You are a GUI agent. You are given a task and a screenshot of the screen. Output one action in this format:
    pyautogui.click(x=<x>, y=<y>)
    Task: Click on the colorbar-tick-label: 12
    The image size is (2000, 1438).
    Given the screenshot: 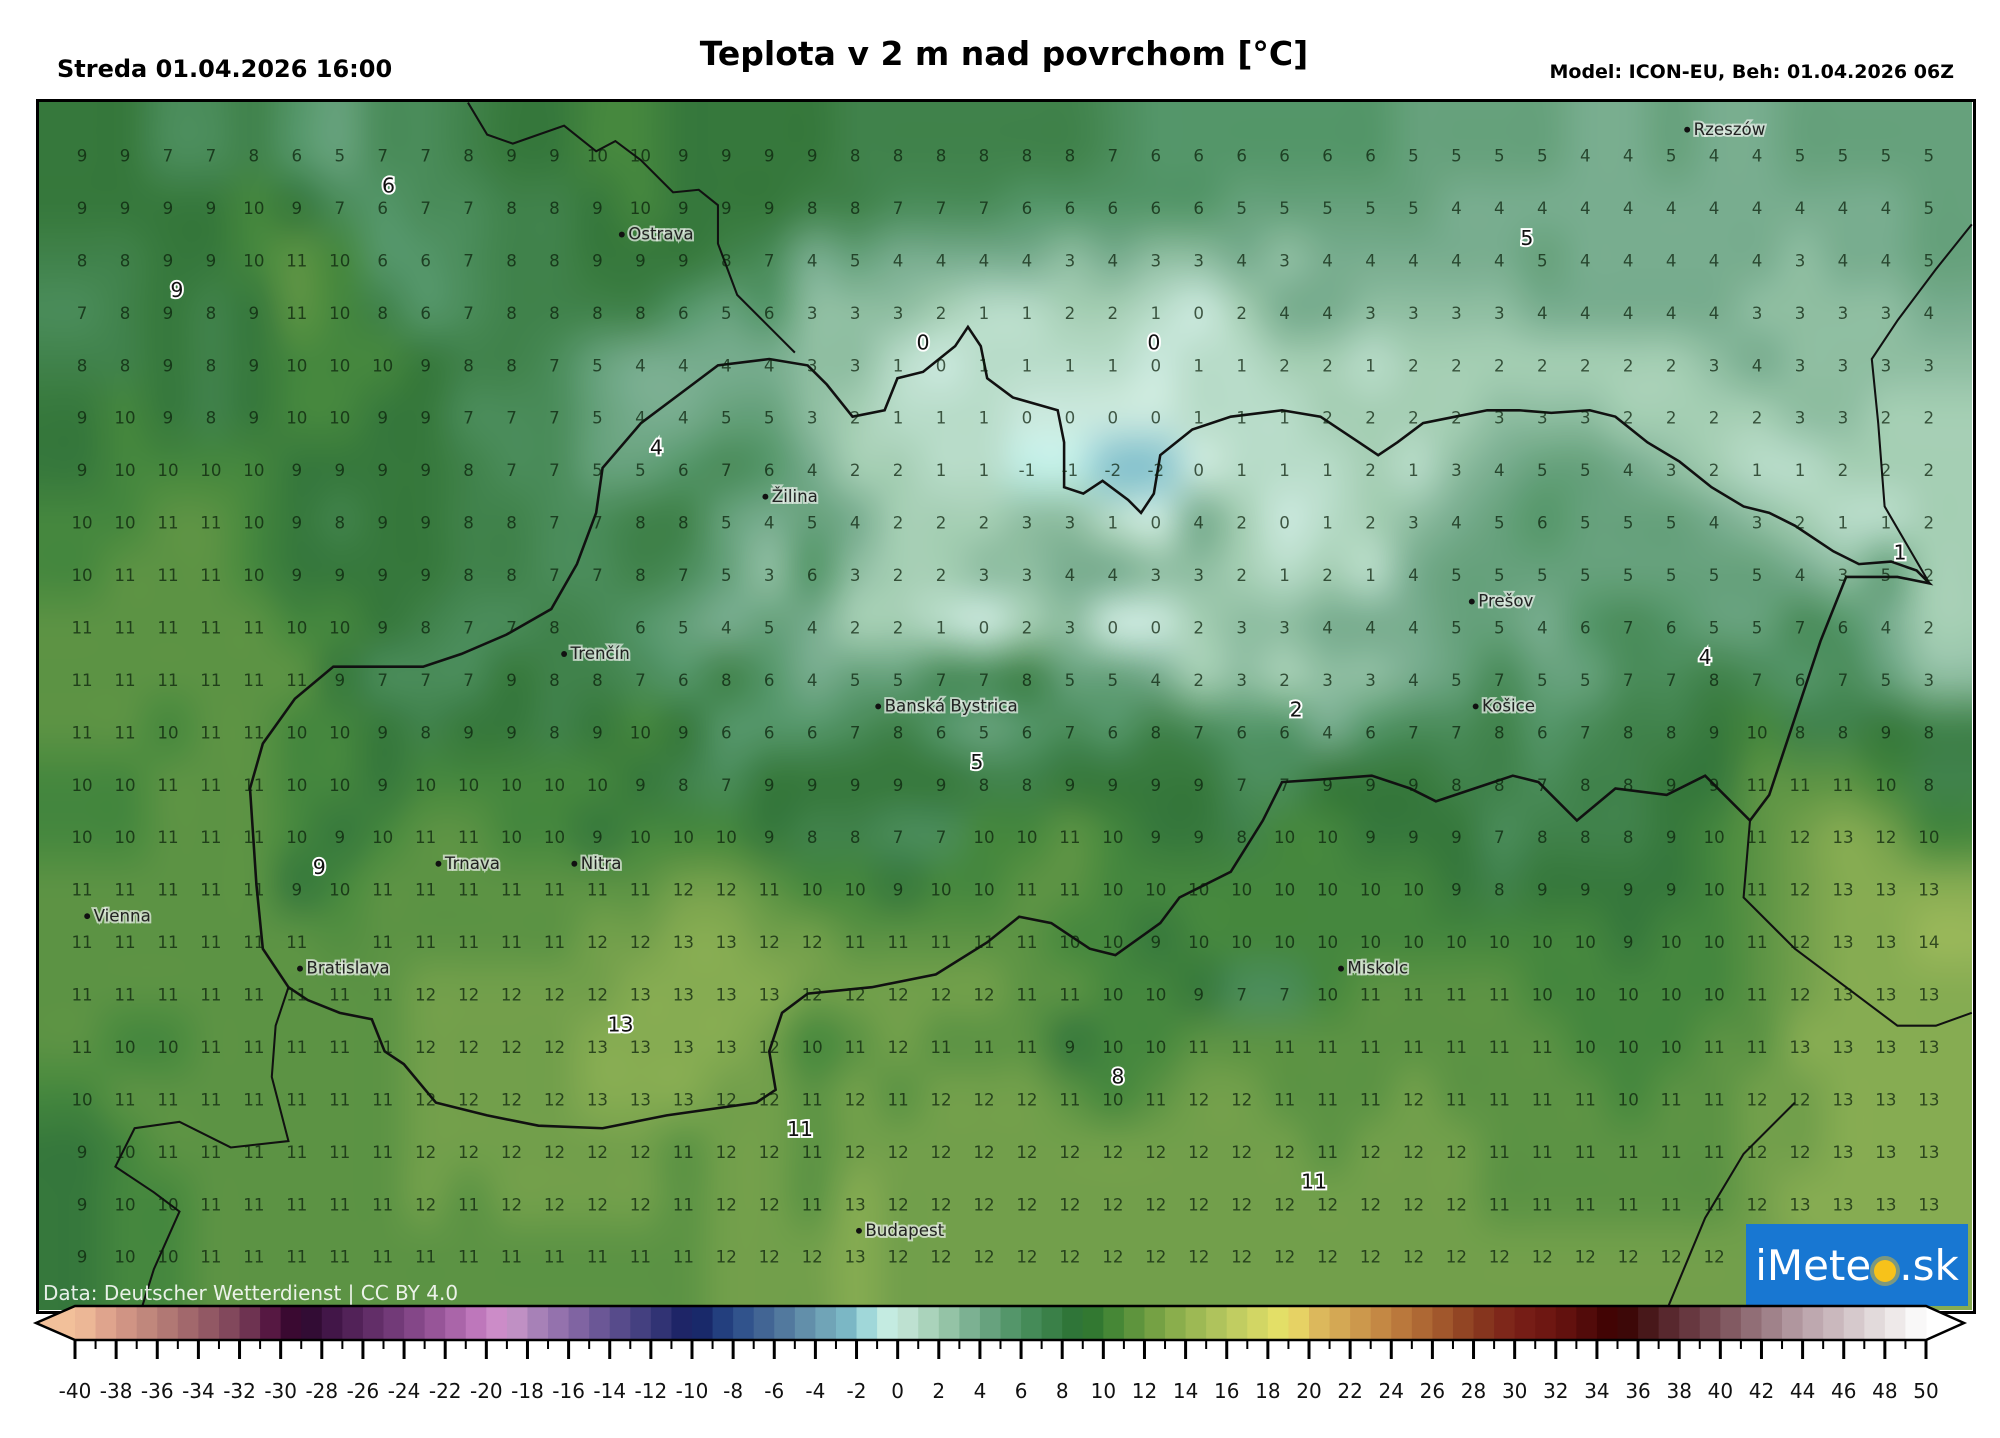 What is the action you would take?
    pyautogui.click(x=1144, y=1391)
    